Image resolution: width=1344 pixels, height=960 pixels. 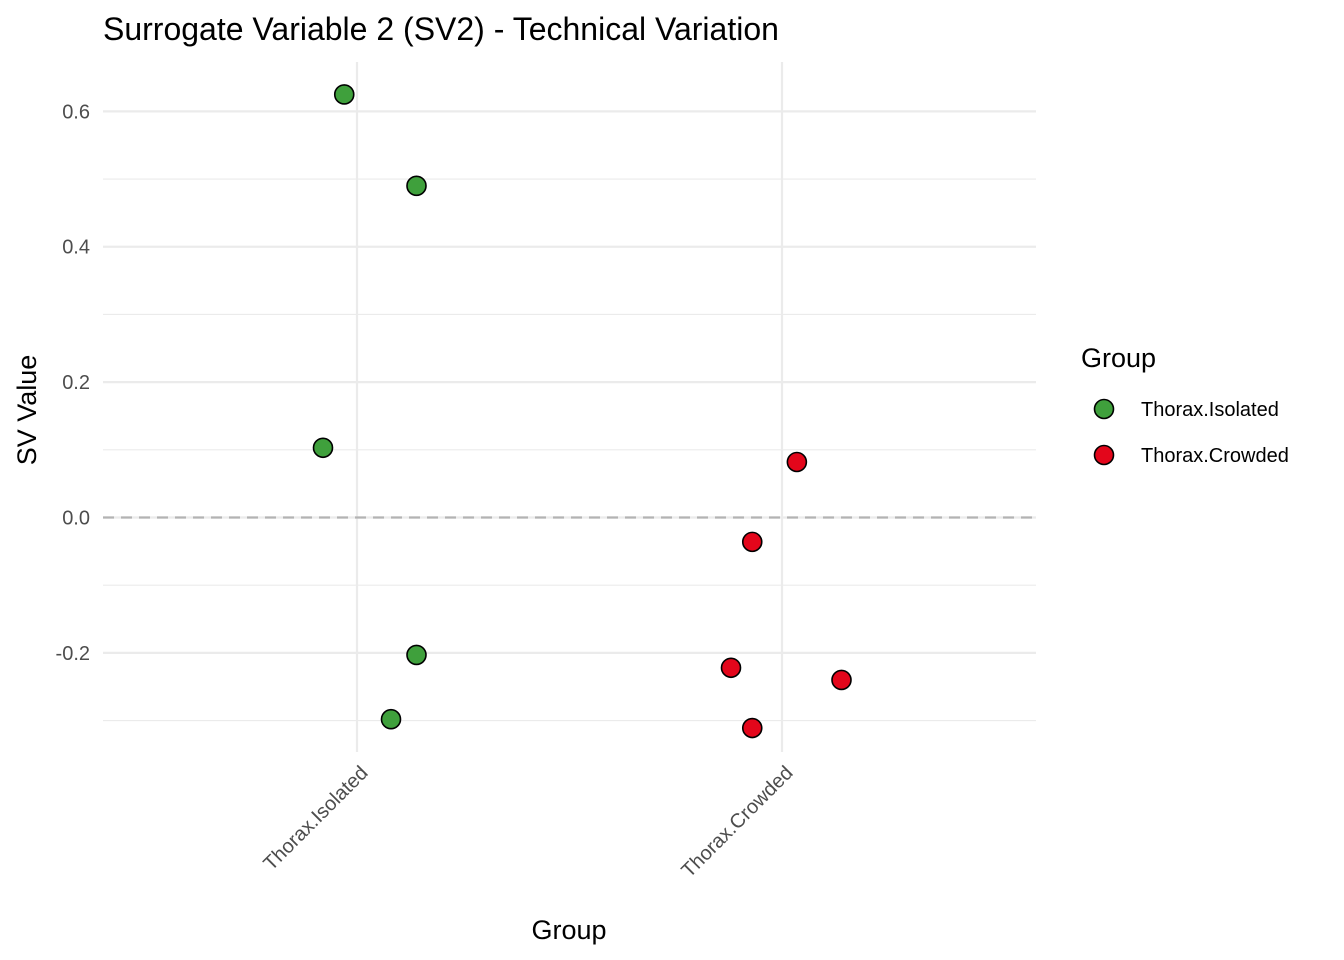 I want to click on y-tick-label: 0.6, so click(x=76, y=112).